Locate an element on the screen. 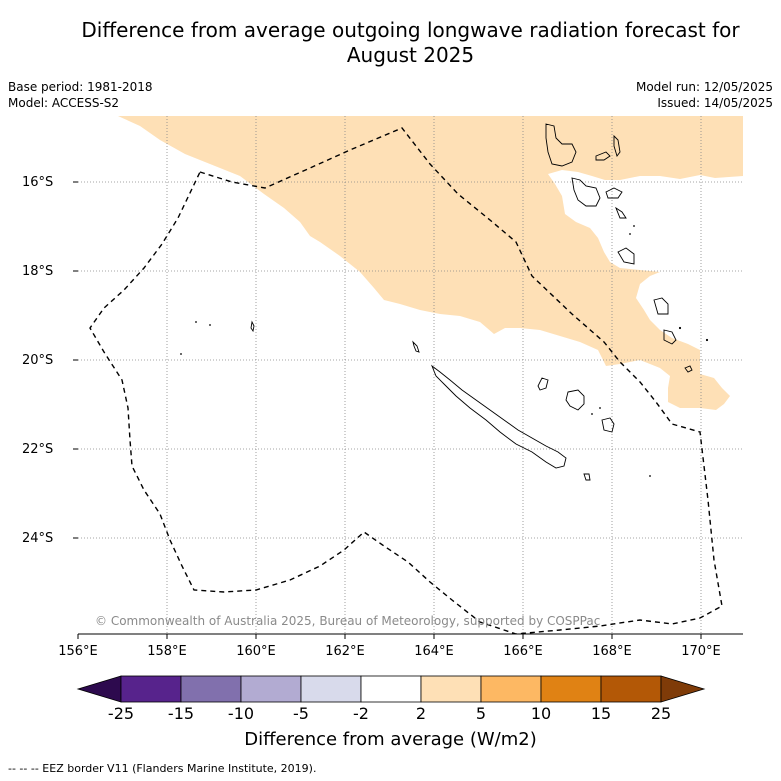 This screenshot has height=781, width=781. colorbar-tick: -25 is located at coordinates (121, 713).